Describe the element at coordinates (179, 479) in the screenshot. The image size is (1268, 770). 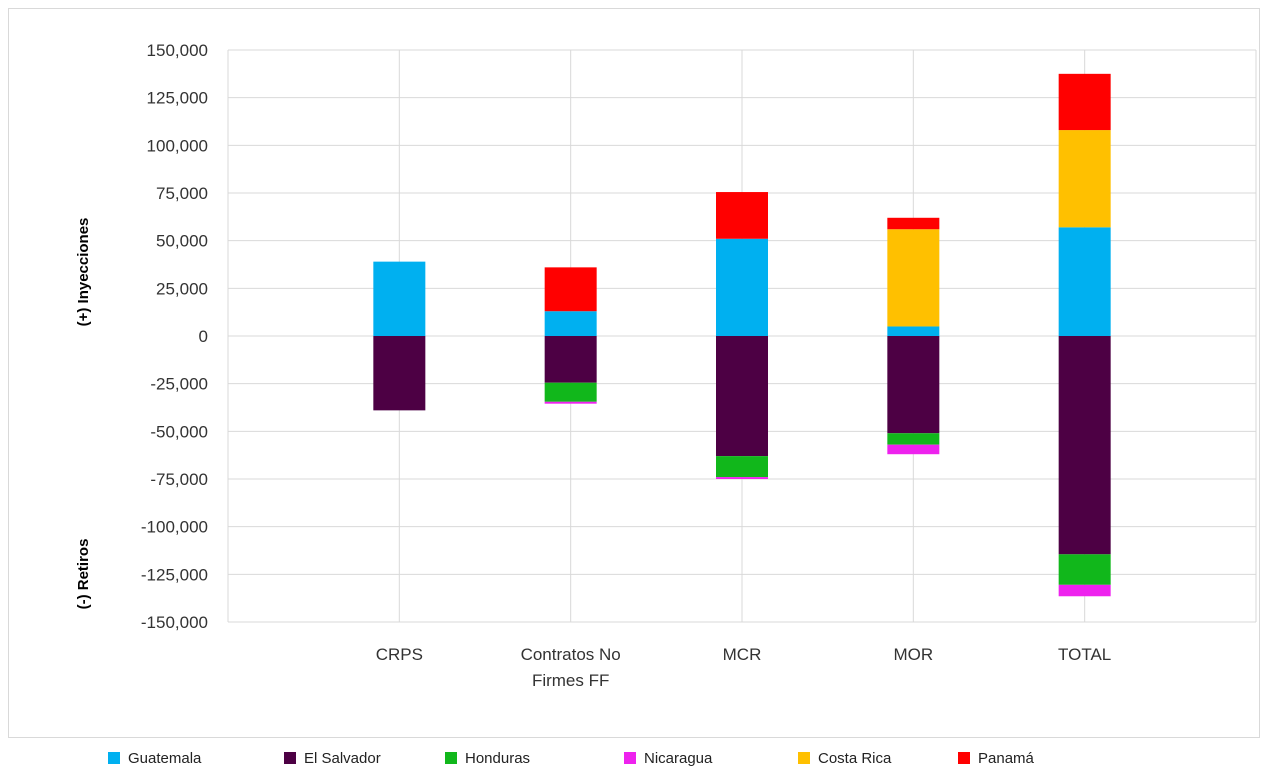
I see `y-tick-label: -75,000` at that location.